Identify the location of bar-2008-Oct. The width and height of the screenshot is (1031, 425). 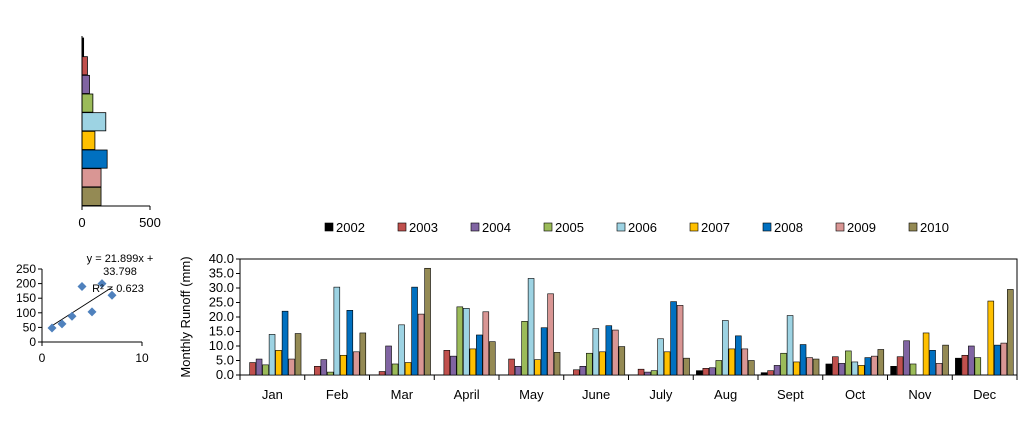
(868, 366).